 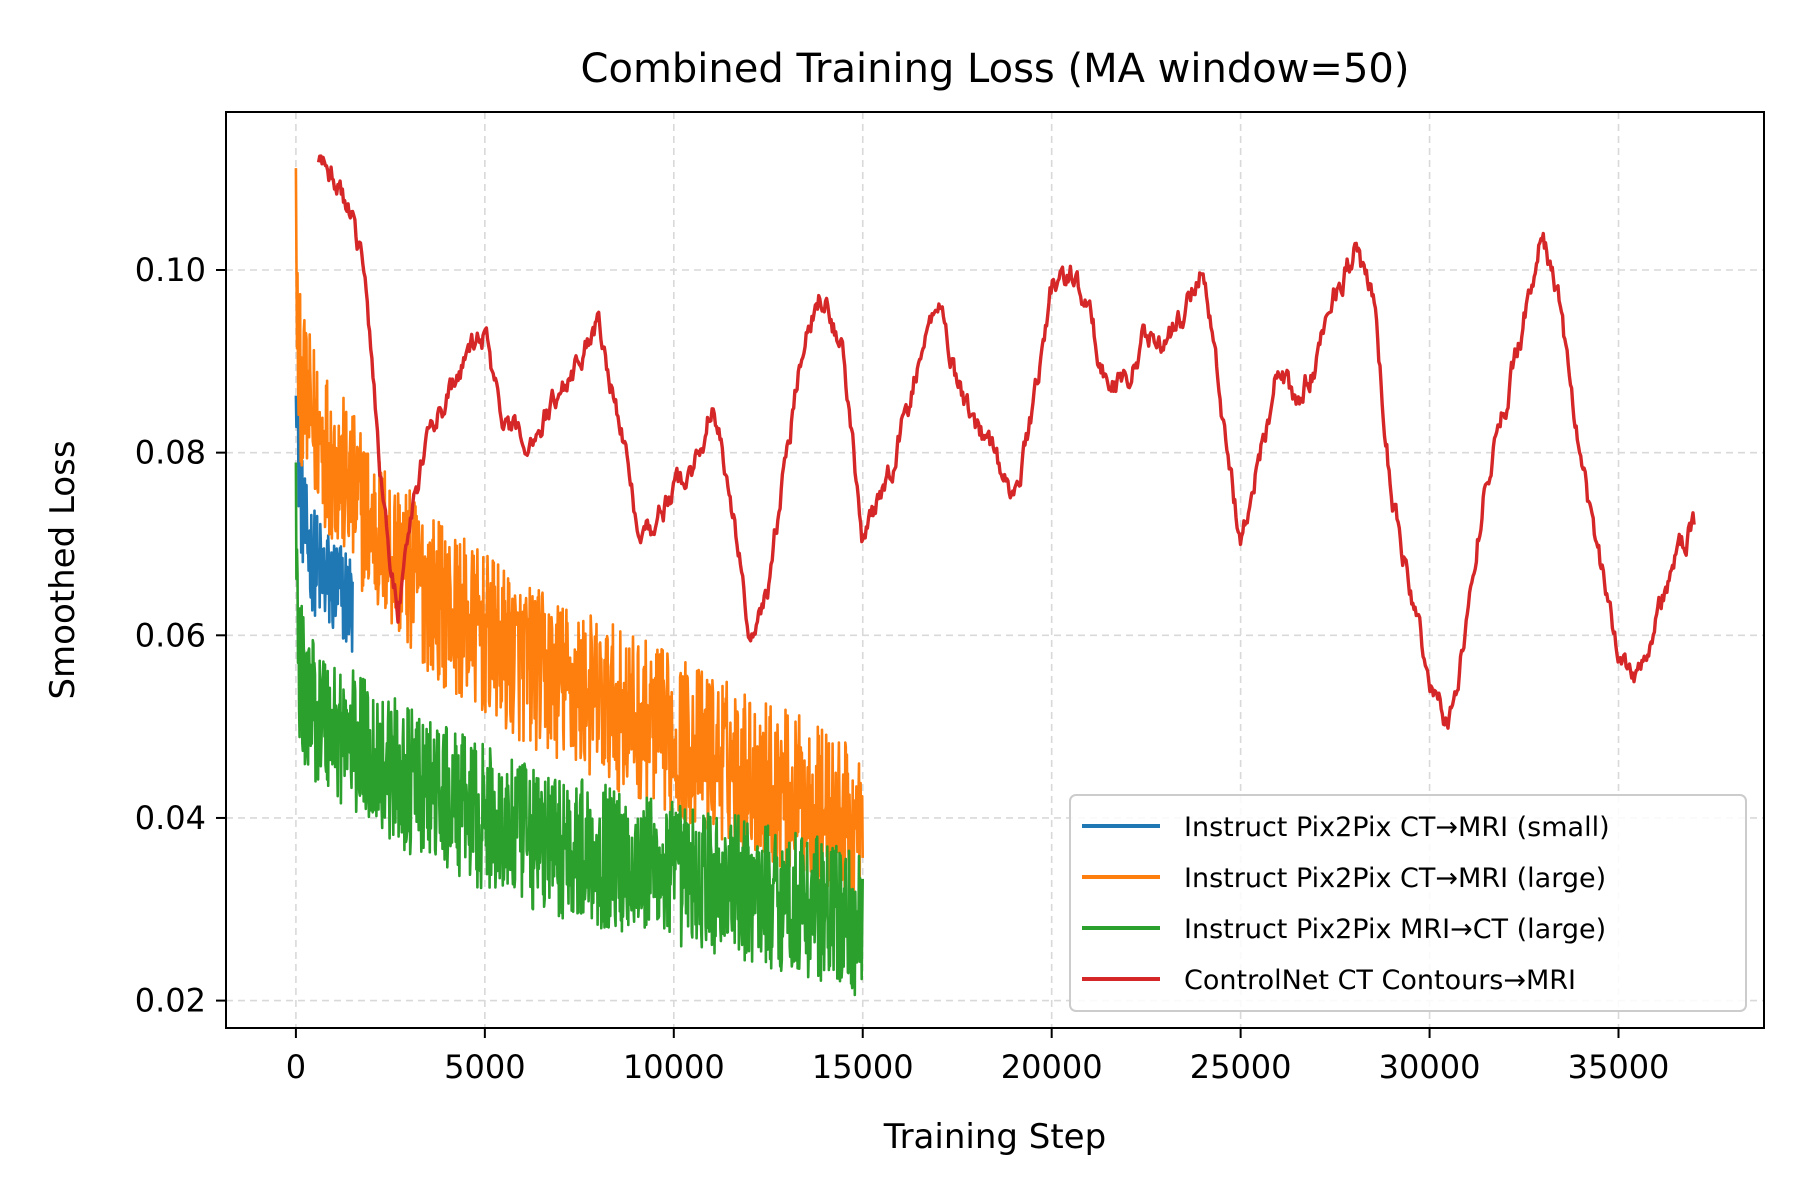 I want to click on x-tick-label: 0, so click(x=296, y=1067).